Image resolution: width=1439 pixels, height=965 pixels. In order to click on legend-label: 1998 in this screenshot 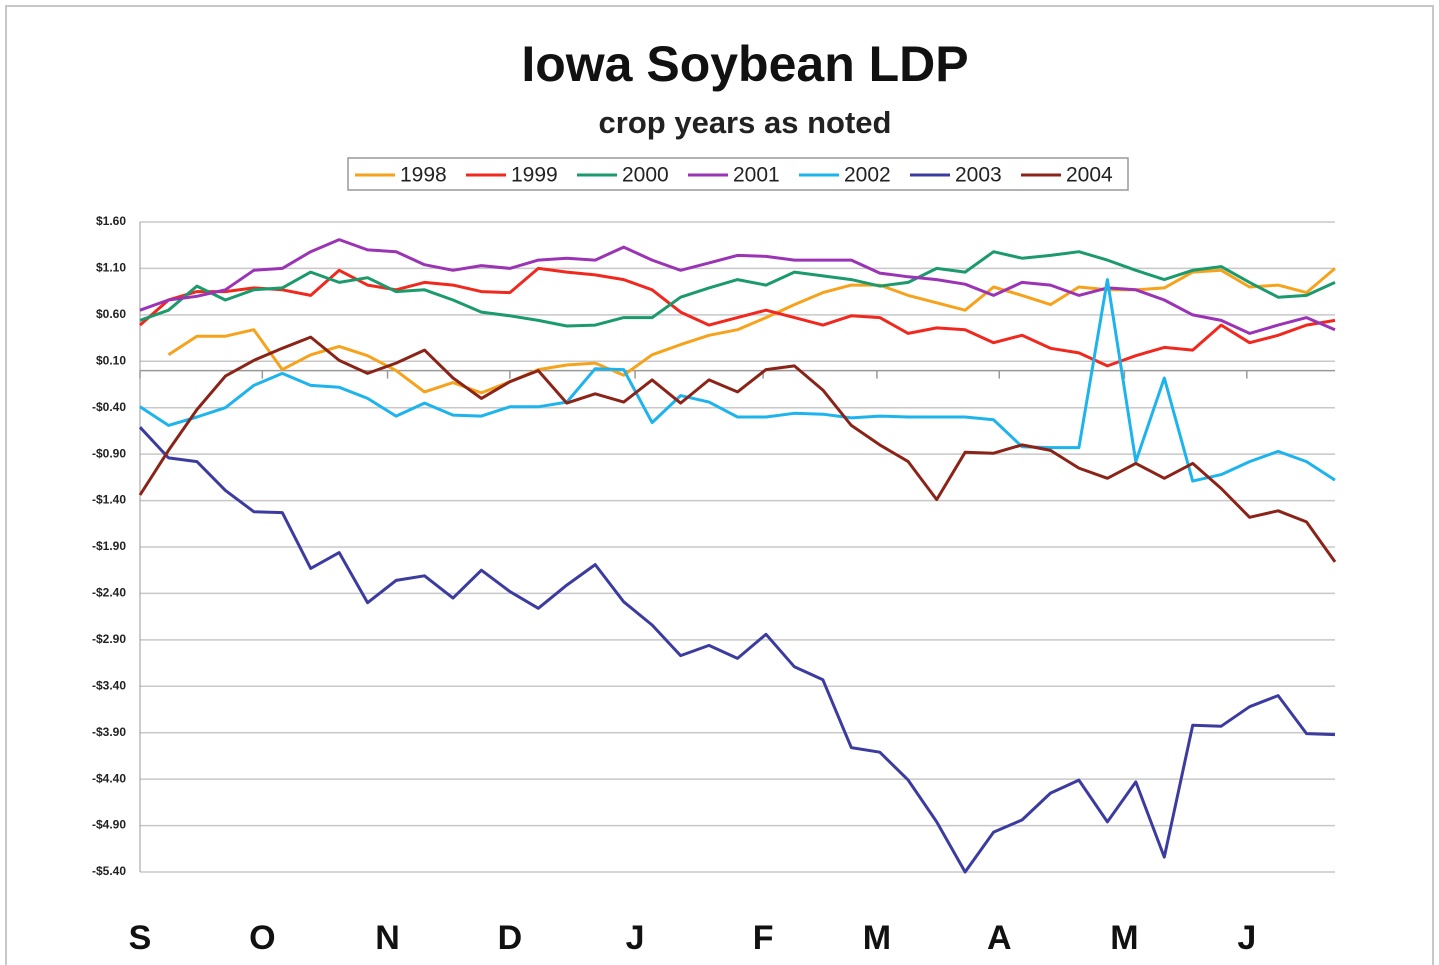, I will do `click(423, 175)`.